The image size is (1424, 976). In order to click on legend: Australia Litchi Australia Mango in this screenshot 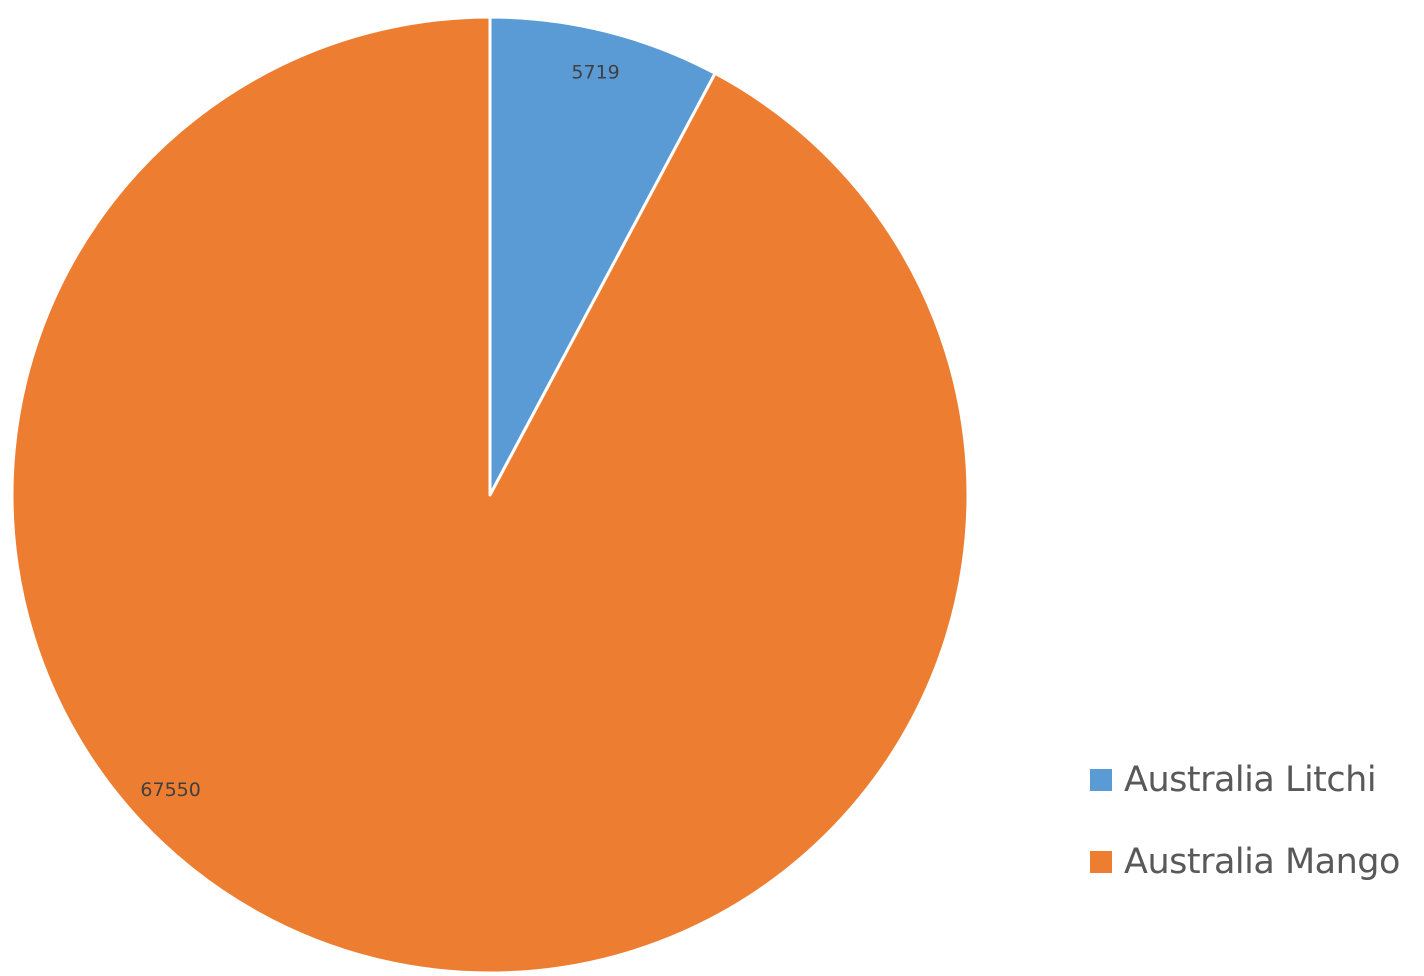, I will do `click(1255, 840)`.